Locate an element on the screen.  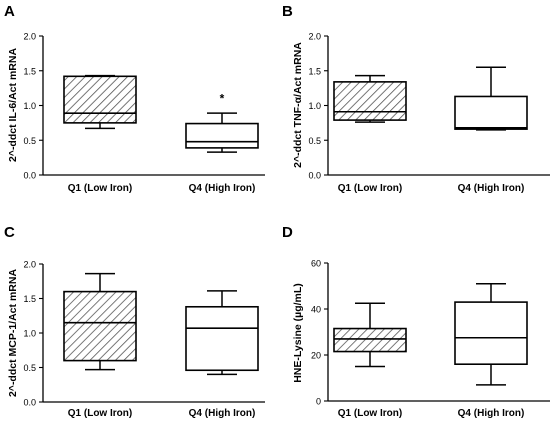
y-tick-label: 0 is located at coordinates (318, 402).